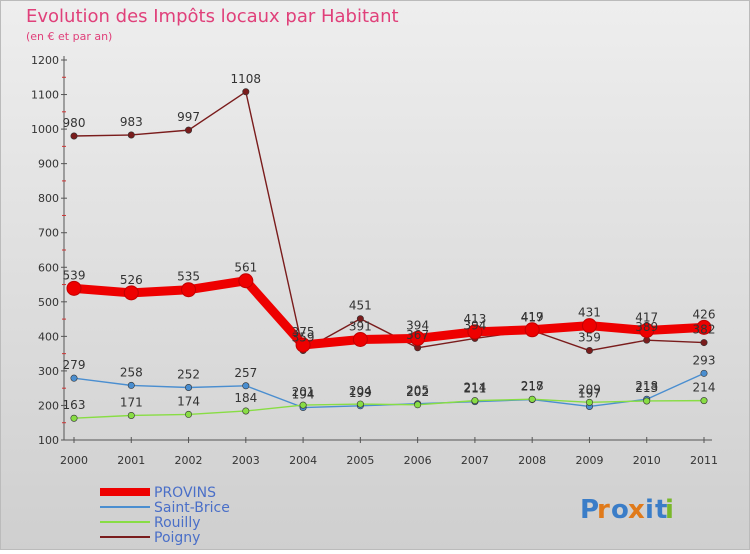  What do you see at coordinates (647, 460) in the screenshot?
I see `x-tick-label: 2010` at bounding box center [647, 460].